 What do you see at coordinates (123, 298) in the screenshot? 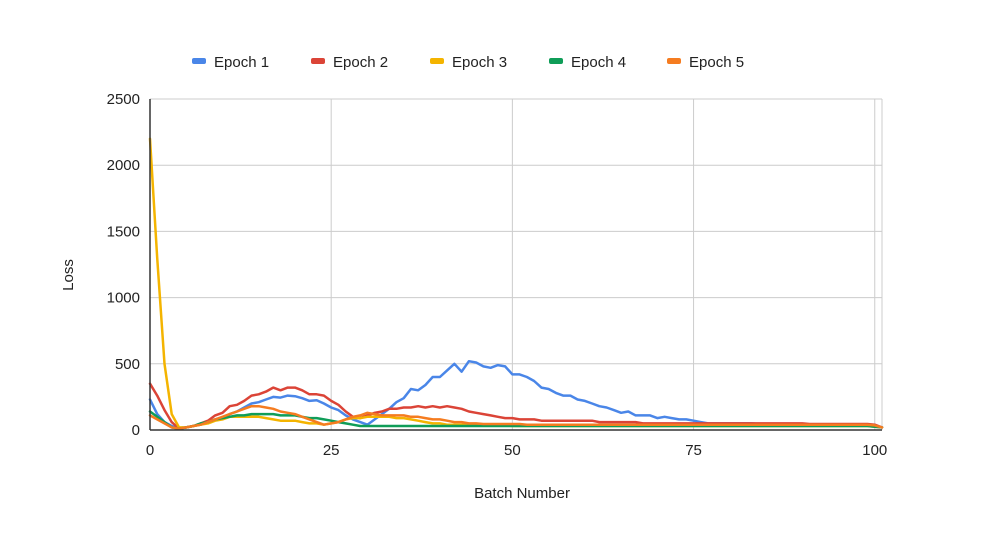
I see `y-tick-label: 1000` at bounding box center [123, 298].